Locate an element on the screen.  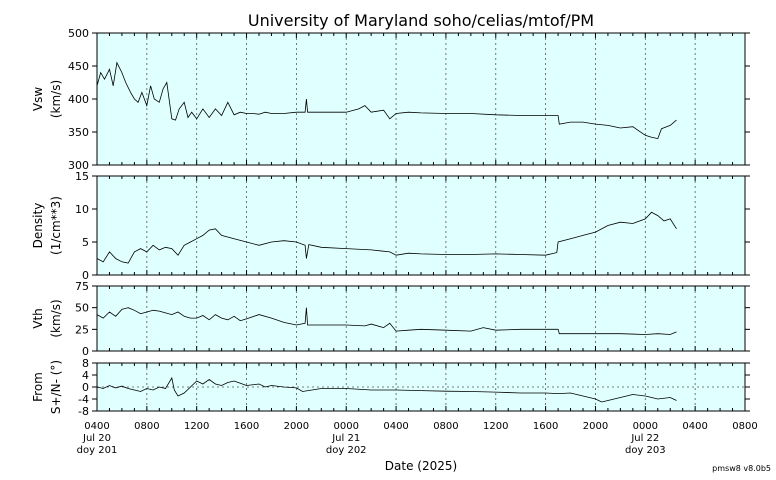
y-axis-label: Density is located at coordinates (38, 226).